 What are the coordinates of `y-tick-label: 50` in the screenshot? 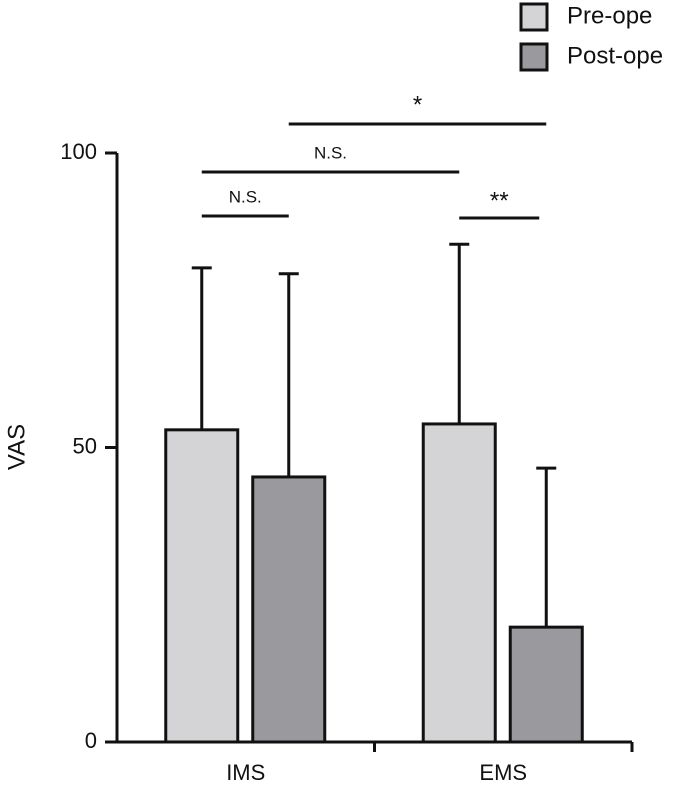 It's located at (85, 445).